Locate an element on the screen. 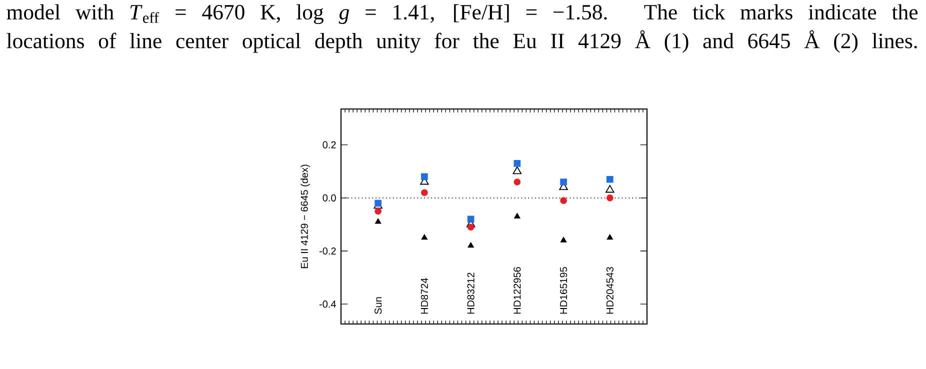 The height and width of the screenshot is (369, 926). x-tick-label: HD204543 is located at coordinates (610, 290).